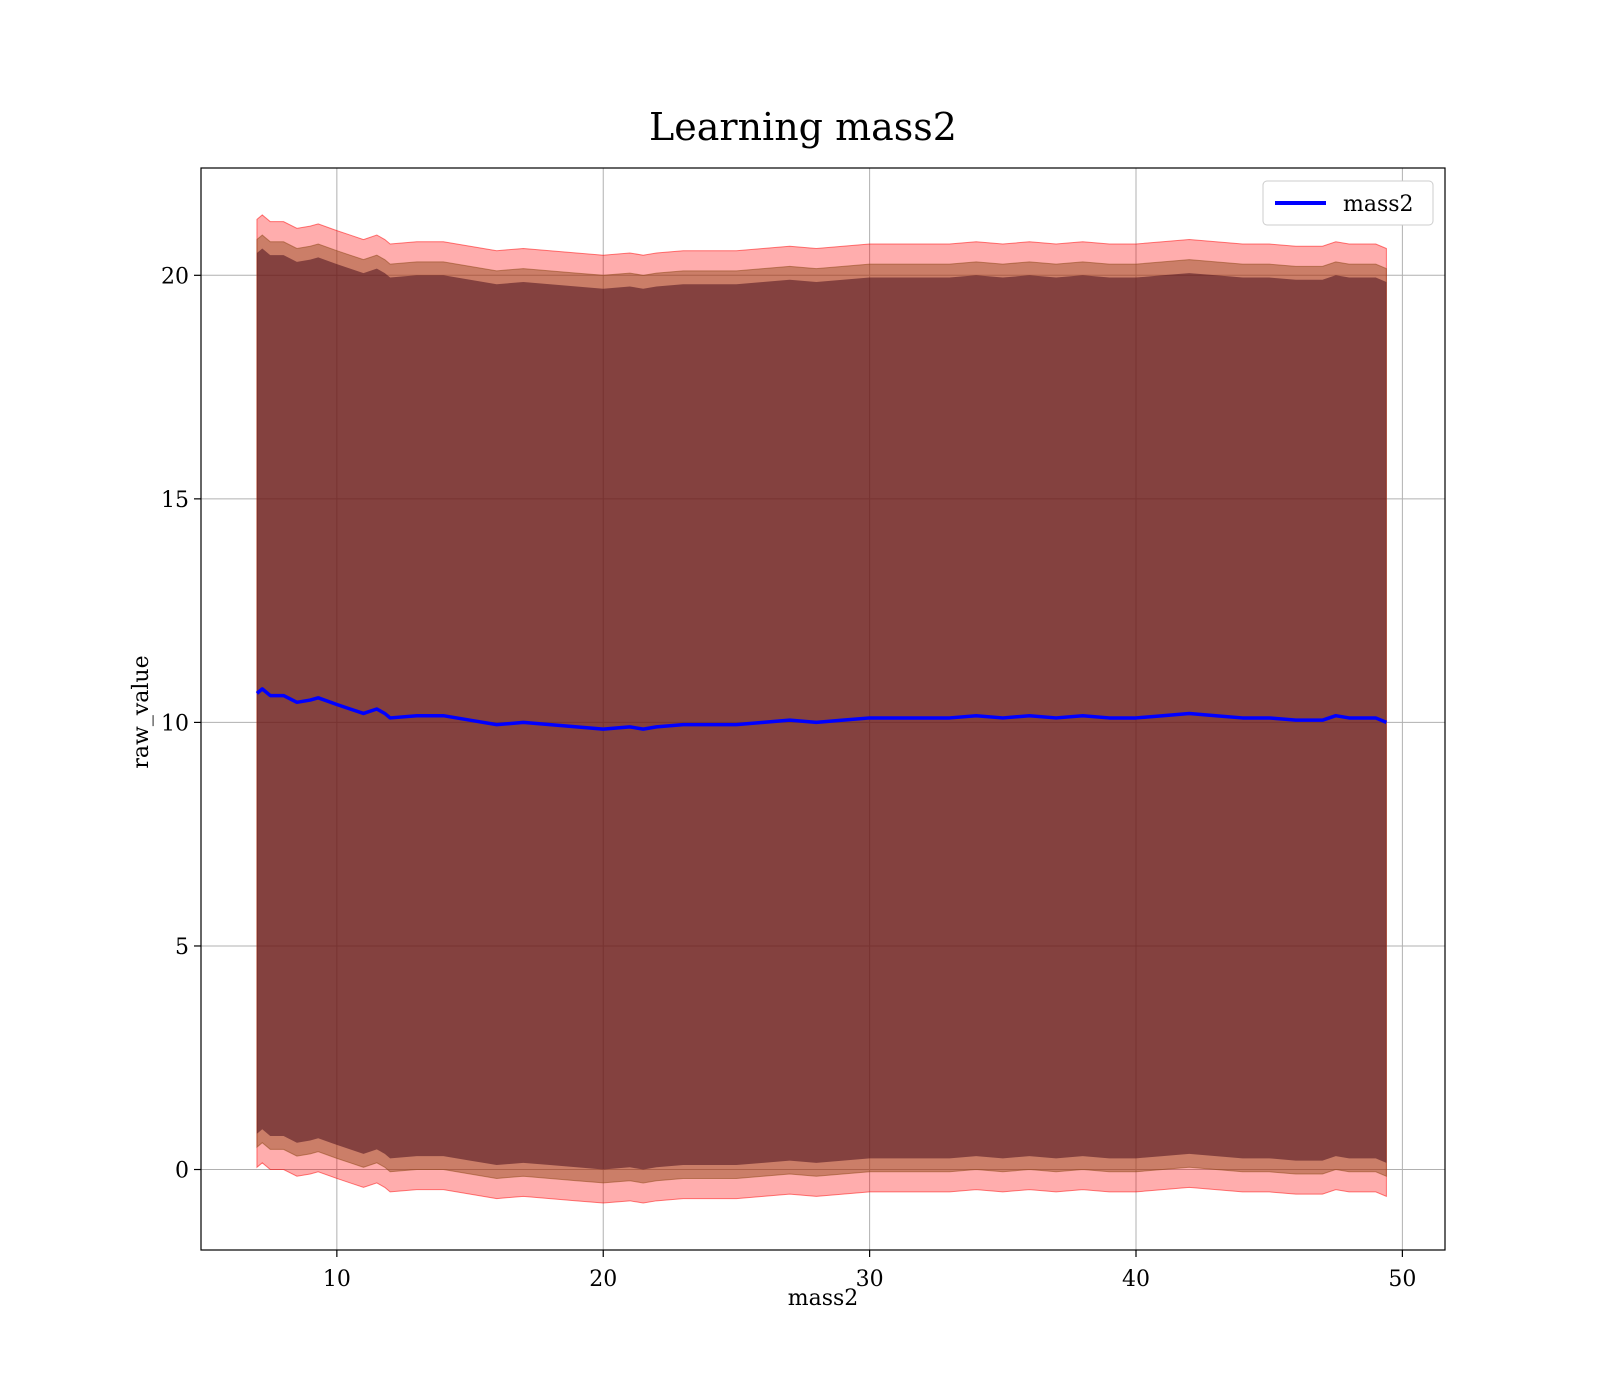 The width and height of the screenshot is (1600, 1400). Describe the element at coordinates (337, 1279) in the screenshot. I see `x-tick-label-10: 10` at that location.